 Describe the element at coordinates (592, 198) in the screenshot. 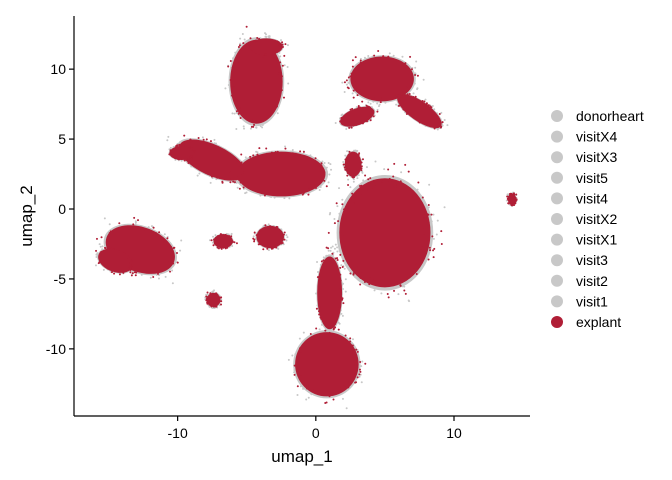

I see `legend-label-visit4: visit4` at that location.